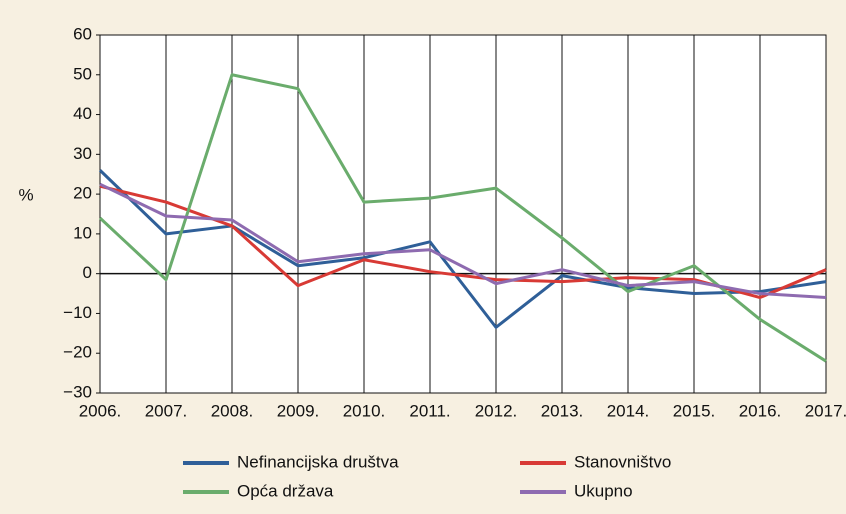 This screenshot has height=514, width=846. I want to click on x-tick-label: 2007., so click(166, 410).